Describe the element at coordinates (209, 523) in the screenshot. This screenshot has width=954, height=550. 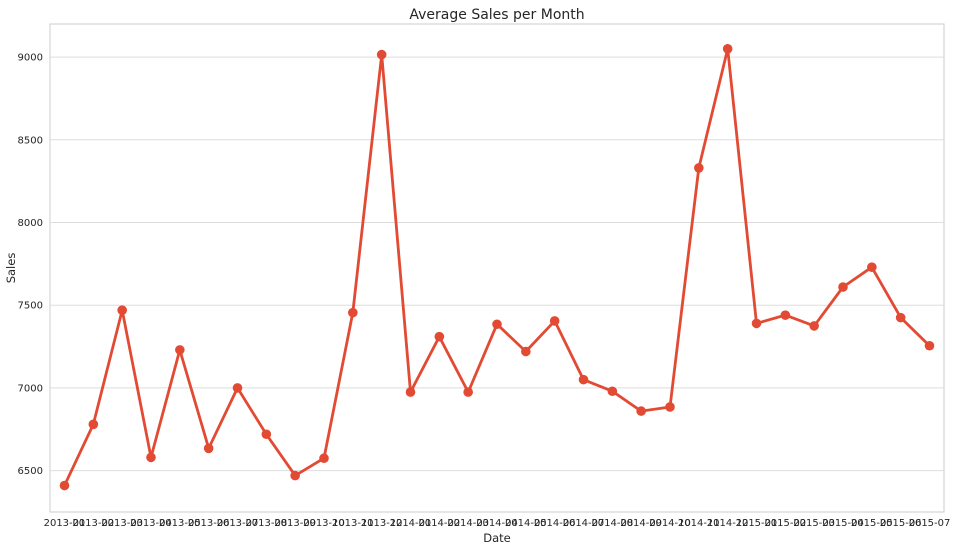
I see `x-tick-label: 2013-06` at that location.